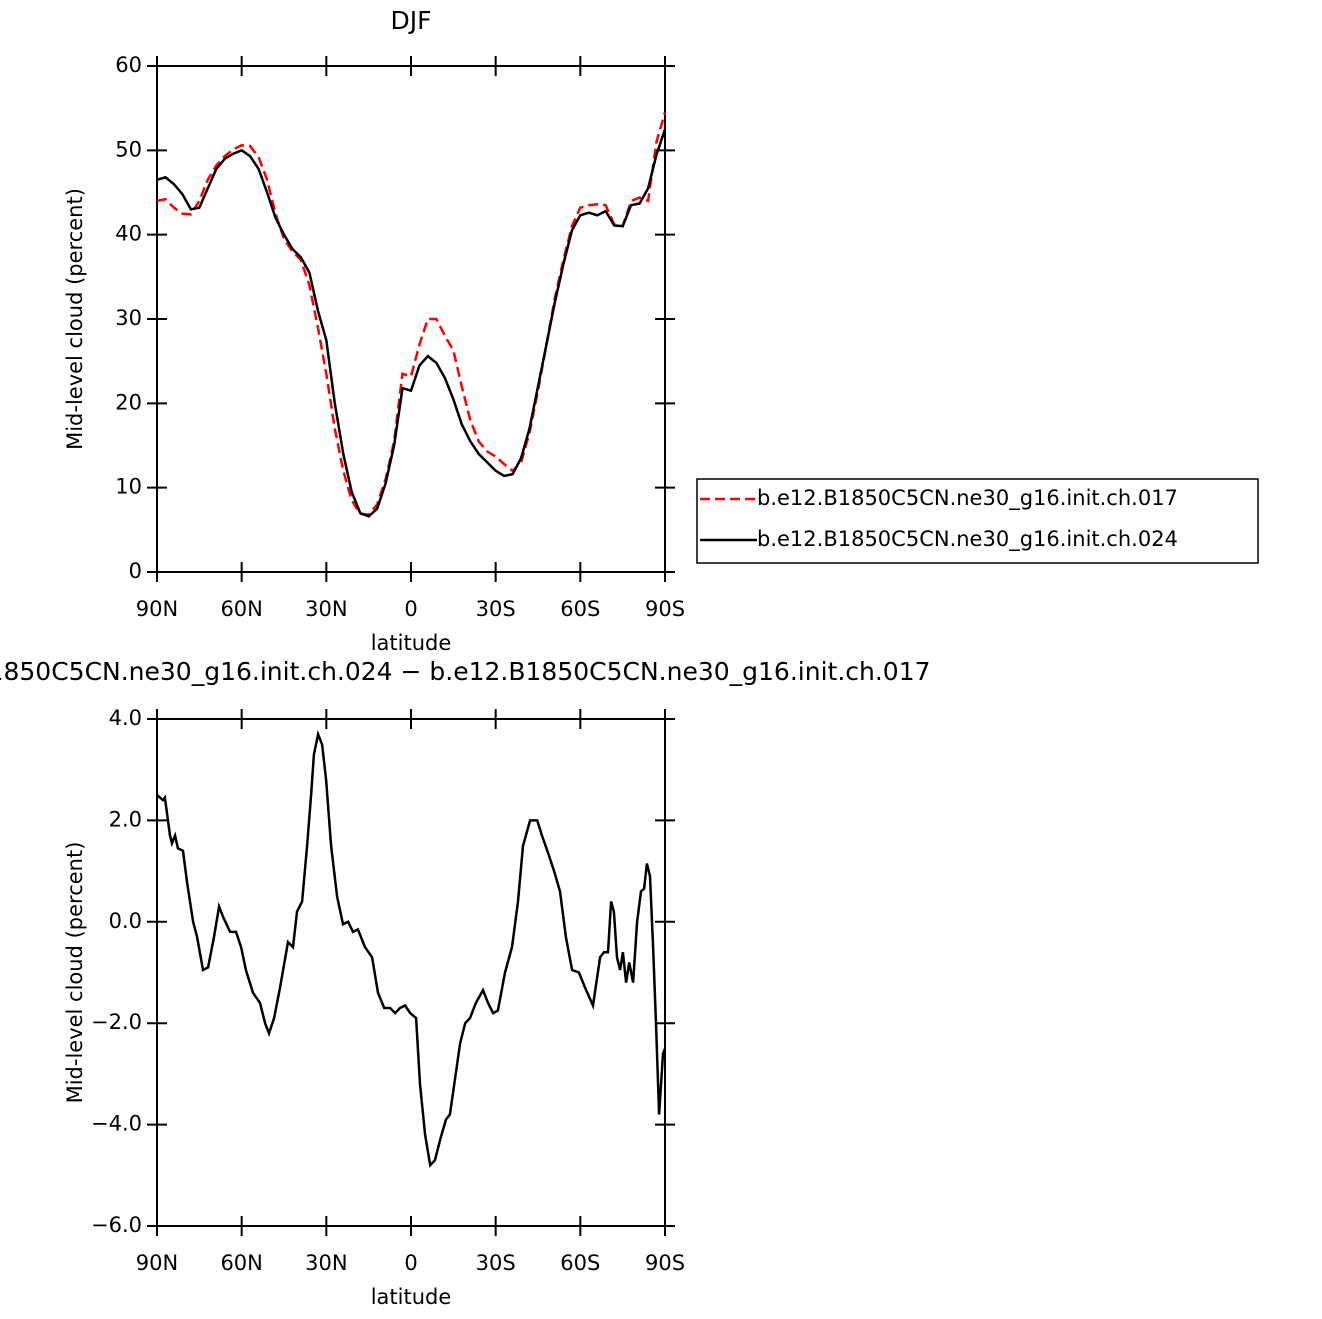 This screenshot has width=1322, height=1319. I want to click on y-tick-label: 30, so click(128, 318).